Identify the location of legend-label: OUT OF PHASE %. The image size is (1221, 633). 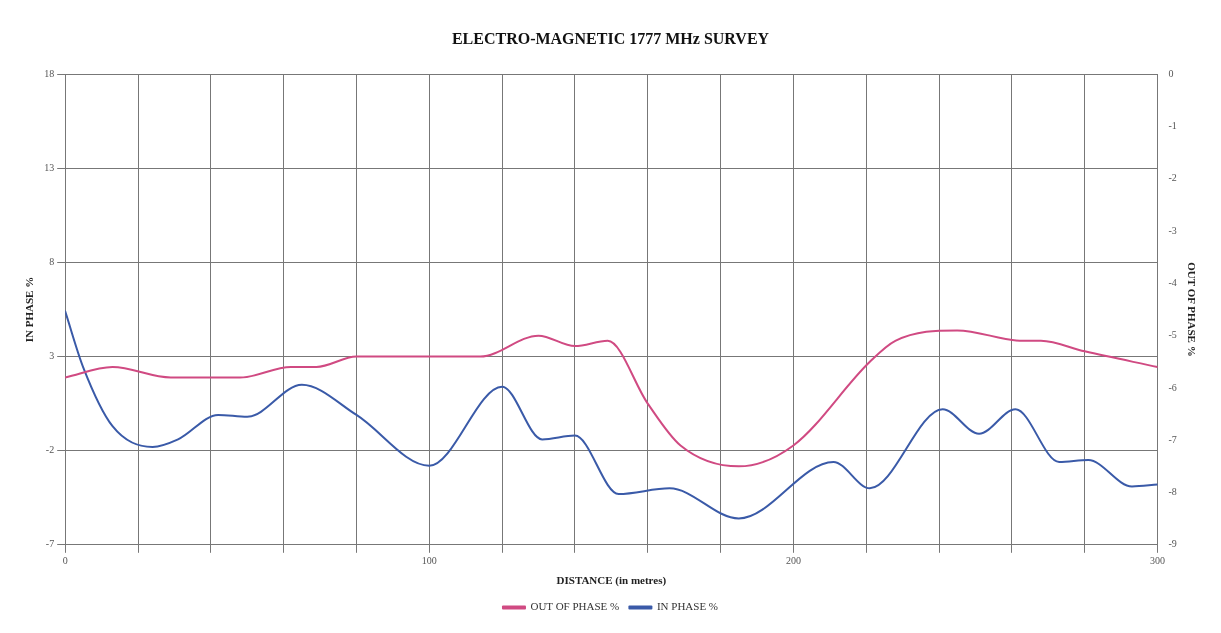
(575, 606).